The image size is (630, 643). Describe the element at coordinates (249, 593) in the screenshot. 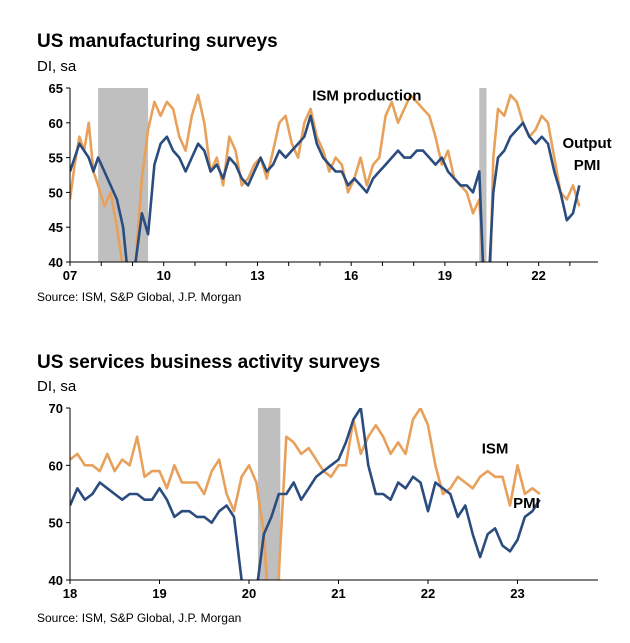

I see `x-tick-label: 20` at that location.